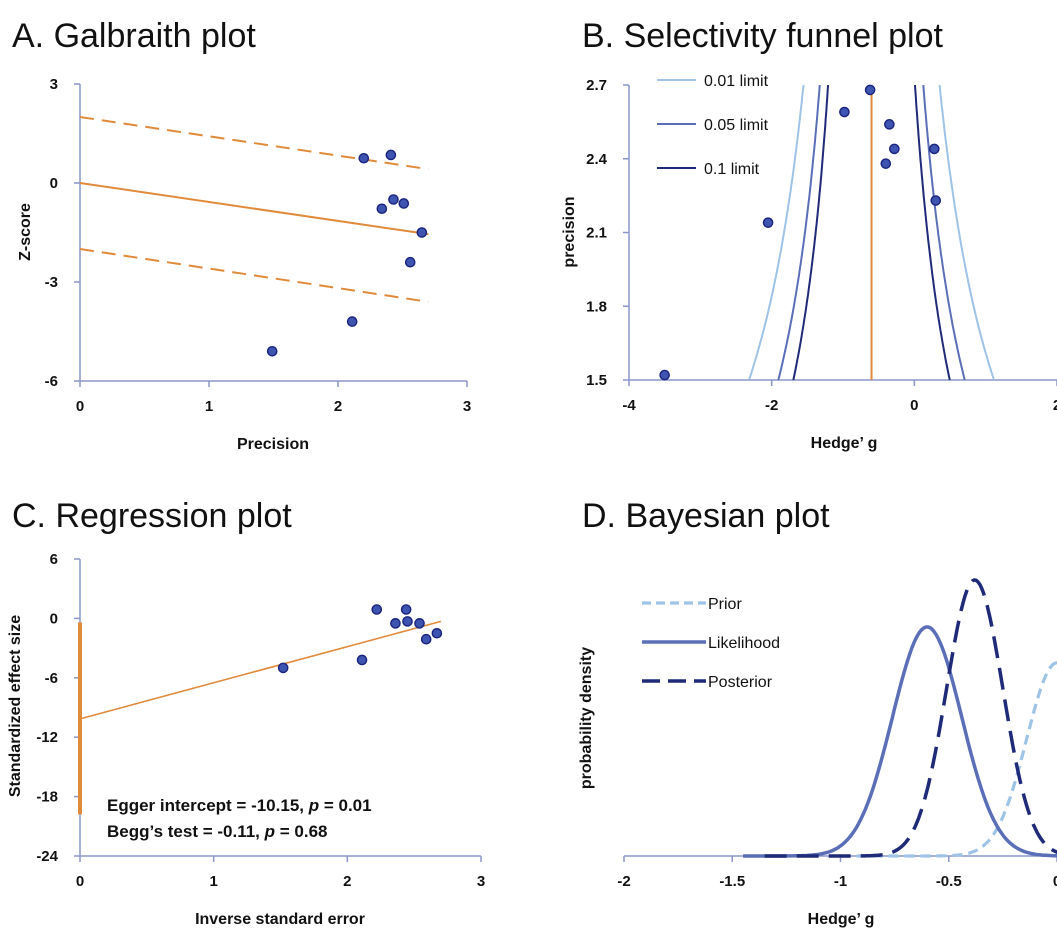 This screenshot has width=1057, height=932. I want to click on legend-label: Likelihood, so click(744, 643).